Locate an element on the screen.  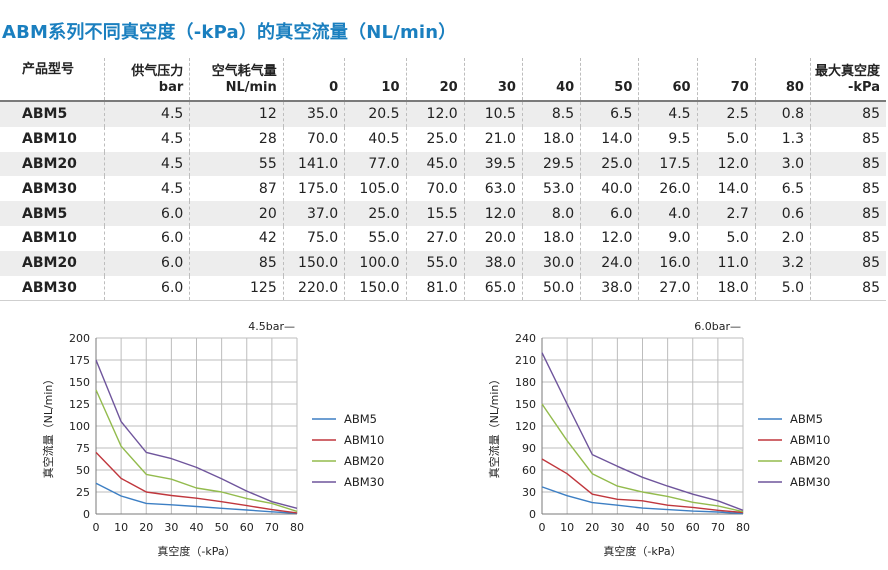
table-cell: 24.0 is located at coordinates (609, 263).